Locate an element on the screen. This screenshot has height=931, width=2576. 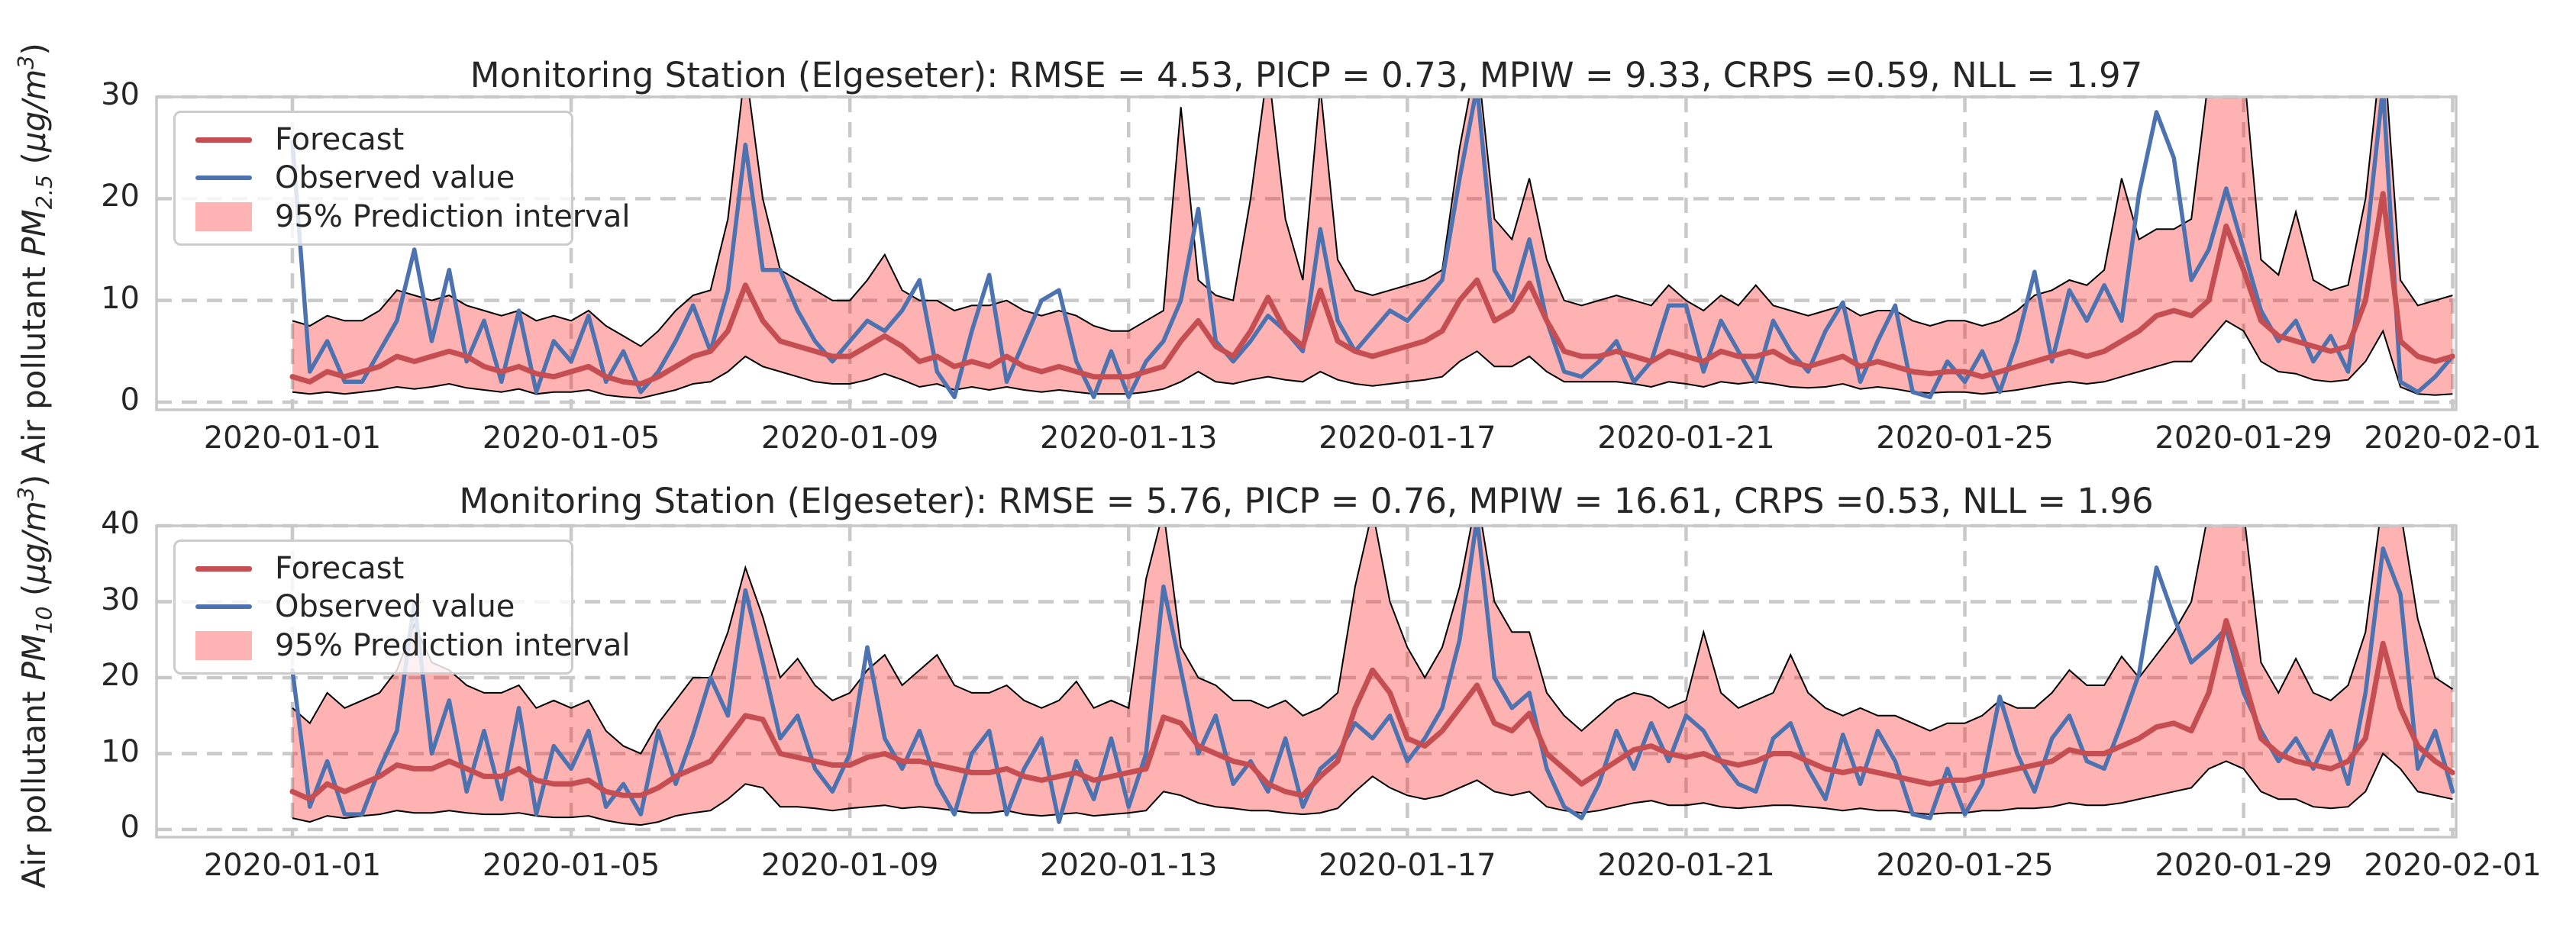
pm10-x-tick-label: 2020-01-21 is located at coordinates (1686, 865).